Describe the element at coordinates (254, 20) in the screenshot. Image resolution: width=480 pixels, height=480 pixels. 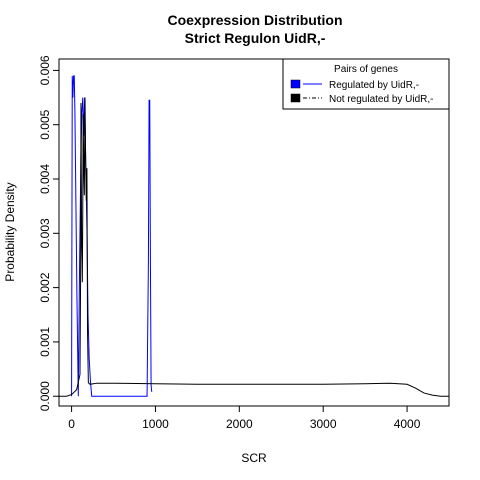
I see `chart-title: Coexpression Distribution` at that location.